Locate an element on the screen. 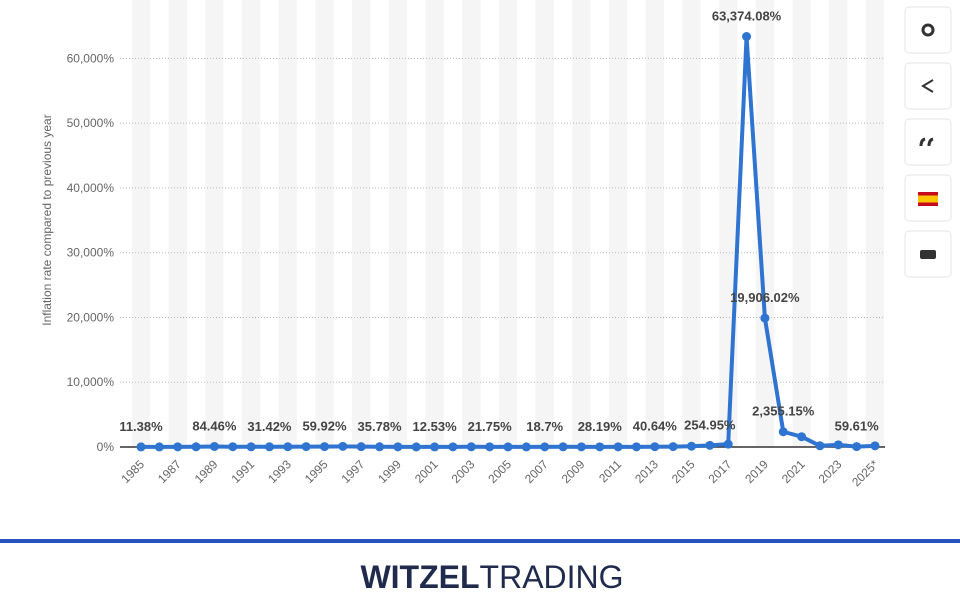 The width and height of the screenshot is (960, 605). share-button is located at coordinates (928, 86).